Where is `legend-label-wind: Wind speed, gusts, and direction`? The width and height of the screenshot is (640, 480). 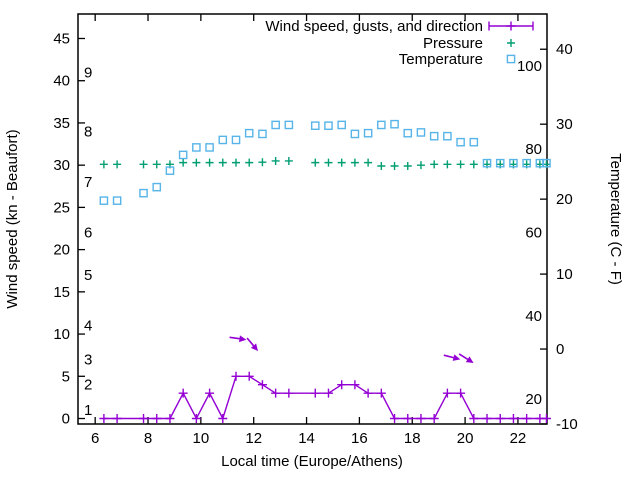 legend-label-wind: Wind speed, gusts, and direction is located at coordinates (374, 26).